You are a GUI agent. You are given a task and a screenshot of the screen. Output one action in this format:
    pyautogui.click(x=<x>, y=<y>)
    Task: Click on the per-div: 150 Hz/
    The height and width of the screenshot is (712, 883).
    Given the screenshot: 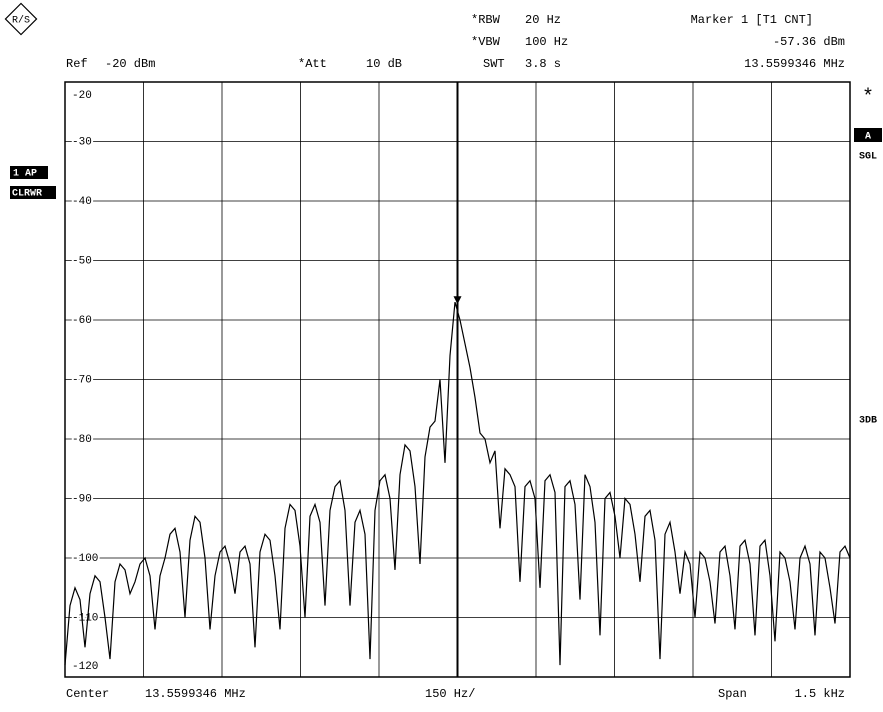 What is the action you would take?
    pyautogui.click(x=450, y=694)
    